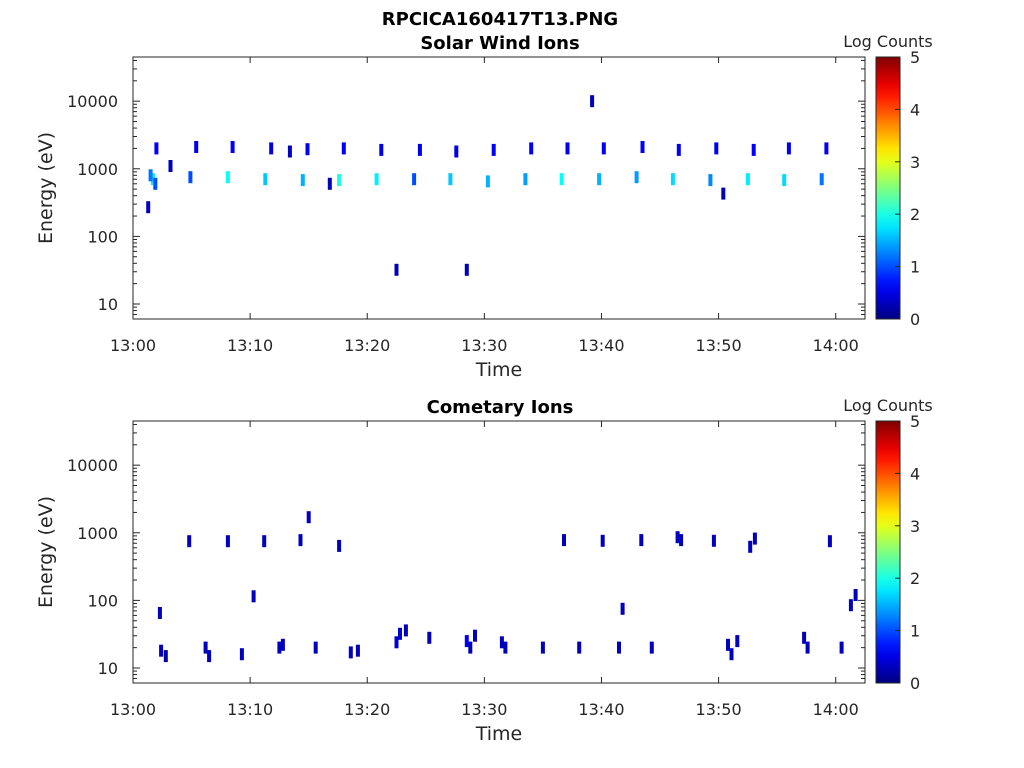  I want to click on figure-filename-title: RPCICA160417T13.PNG, so click(500, 19).